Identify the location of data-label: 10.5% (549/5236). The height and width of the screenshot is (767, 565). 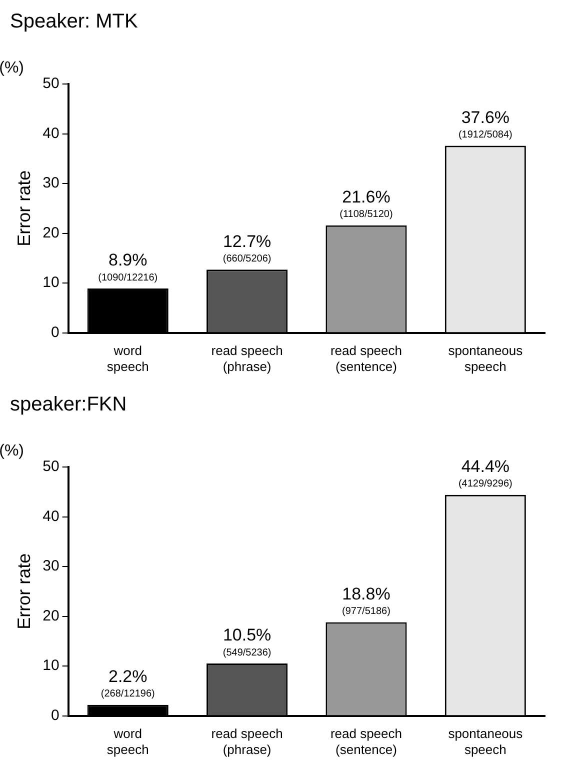
(247, 642).